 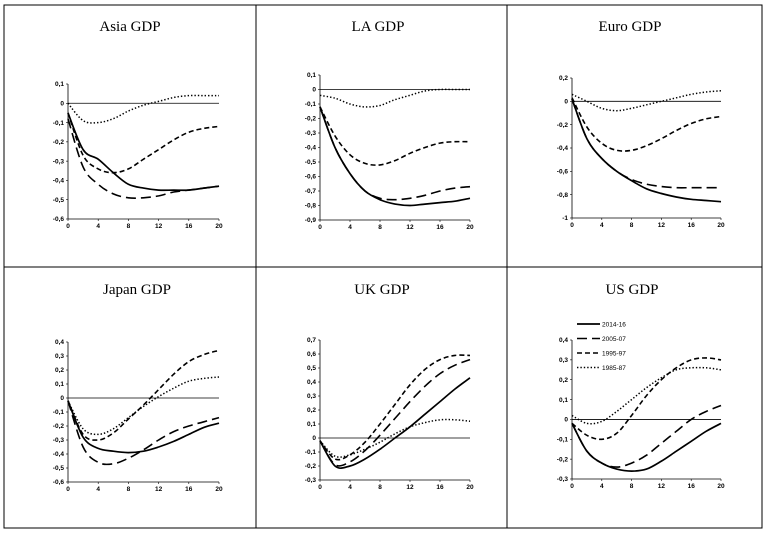 What do you see at coordinates (614, 324) in the screenshot?
I see `legend-label: 2014-16` at bounding box center [614, 324].